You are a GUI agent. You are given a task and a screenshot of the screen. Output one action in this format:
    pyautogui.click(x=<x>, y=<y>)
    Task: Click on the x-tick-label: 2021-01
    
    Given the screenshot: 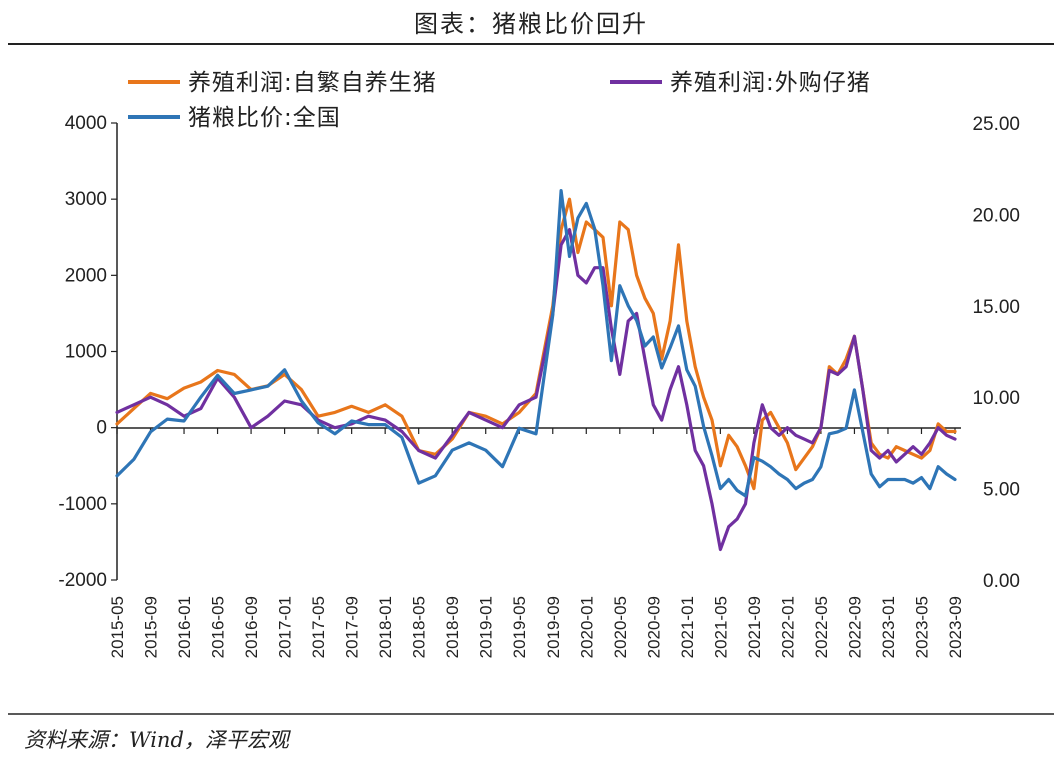 What is the action you would take?
    pyautogui.click(x=687, y=627)
    